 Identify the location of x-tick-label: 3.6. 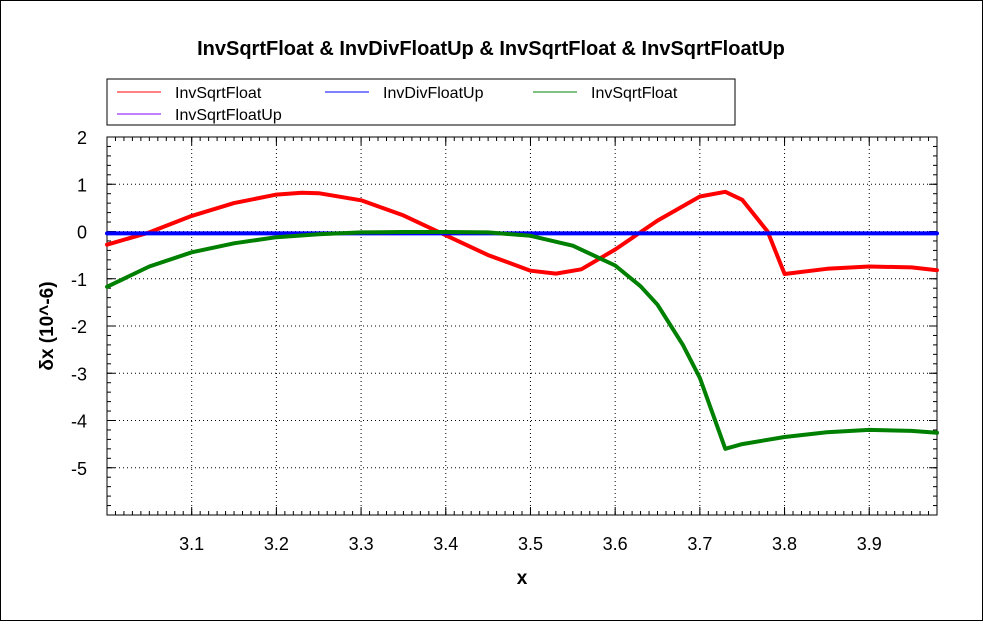
(615, 544).